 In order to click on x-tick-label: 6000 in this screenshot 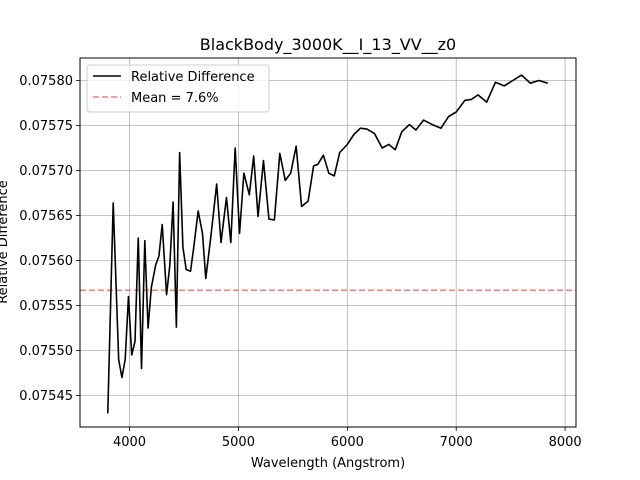, I will do `click(347, 442)`.